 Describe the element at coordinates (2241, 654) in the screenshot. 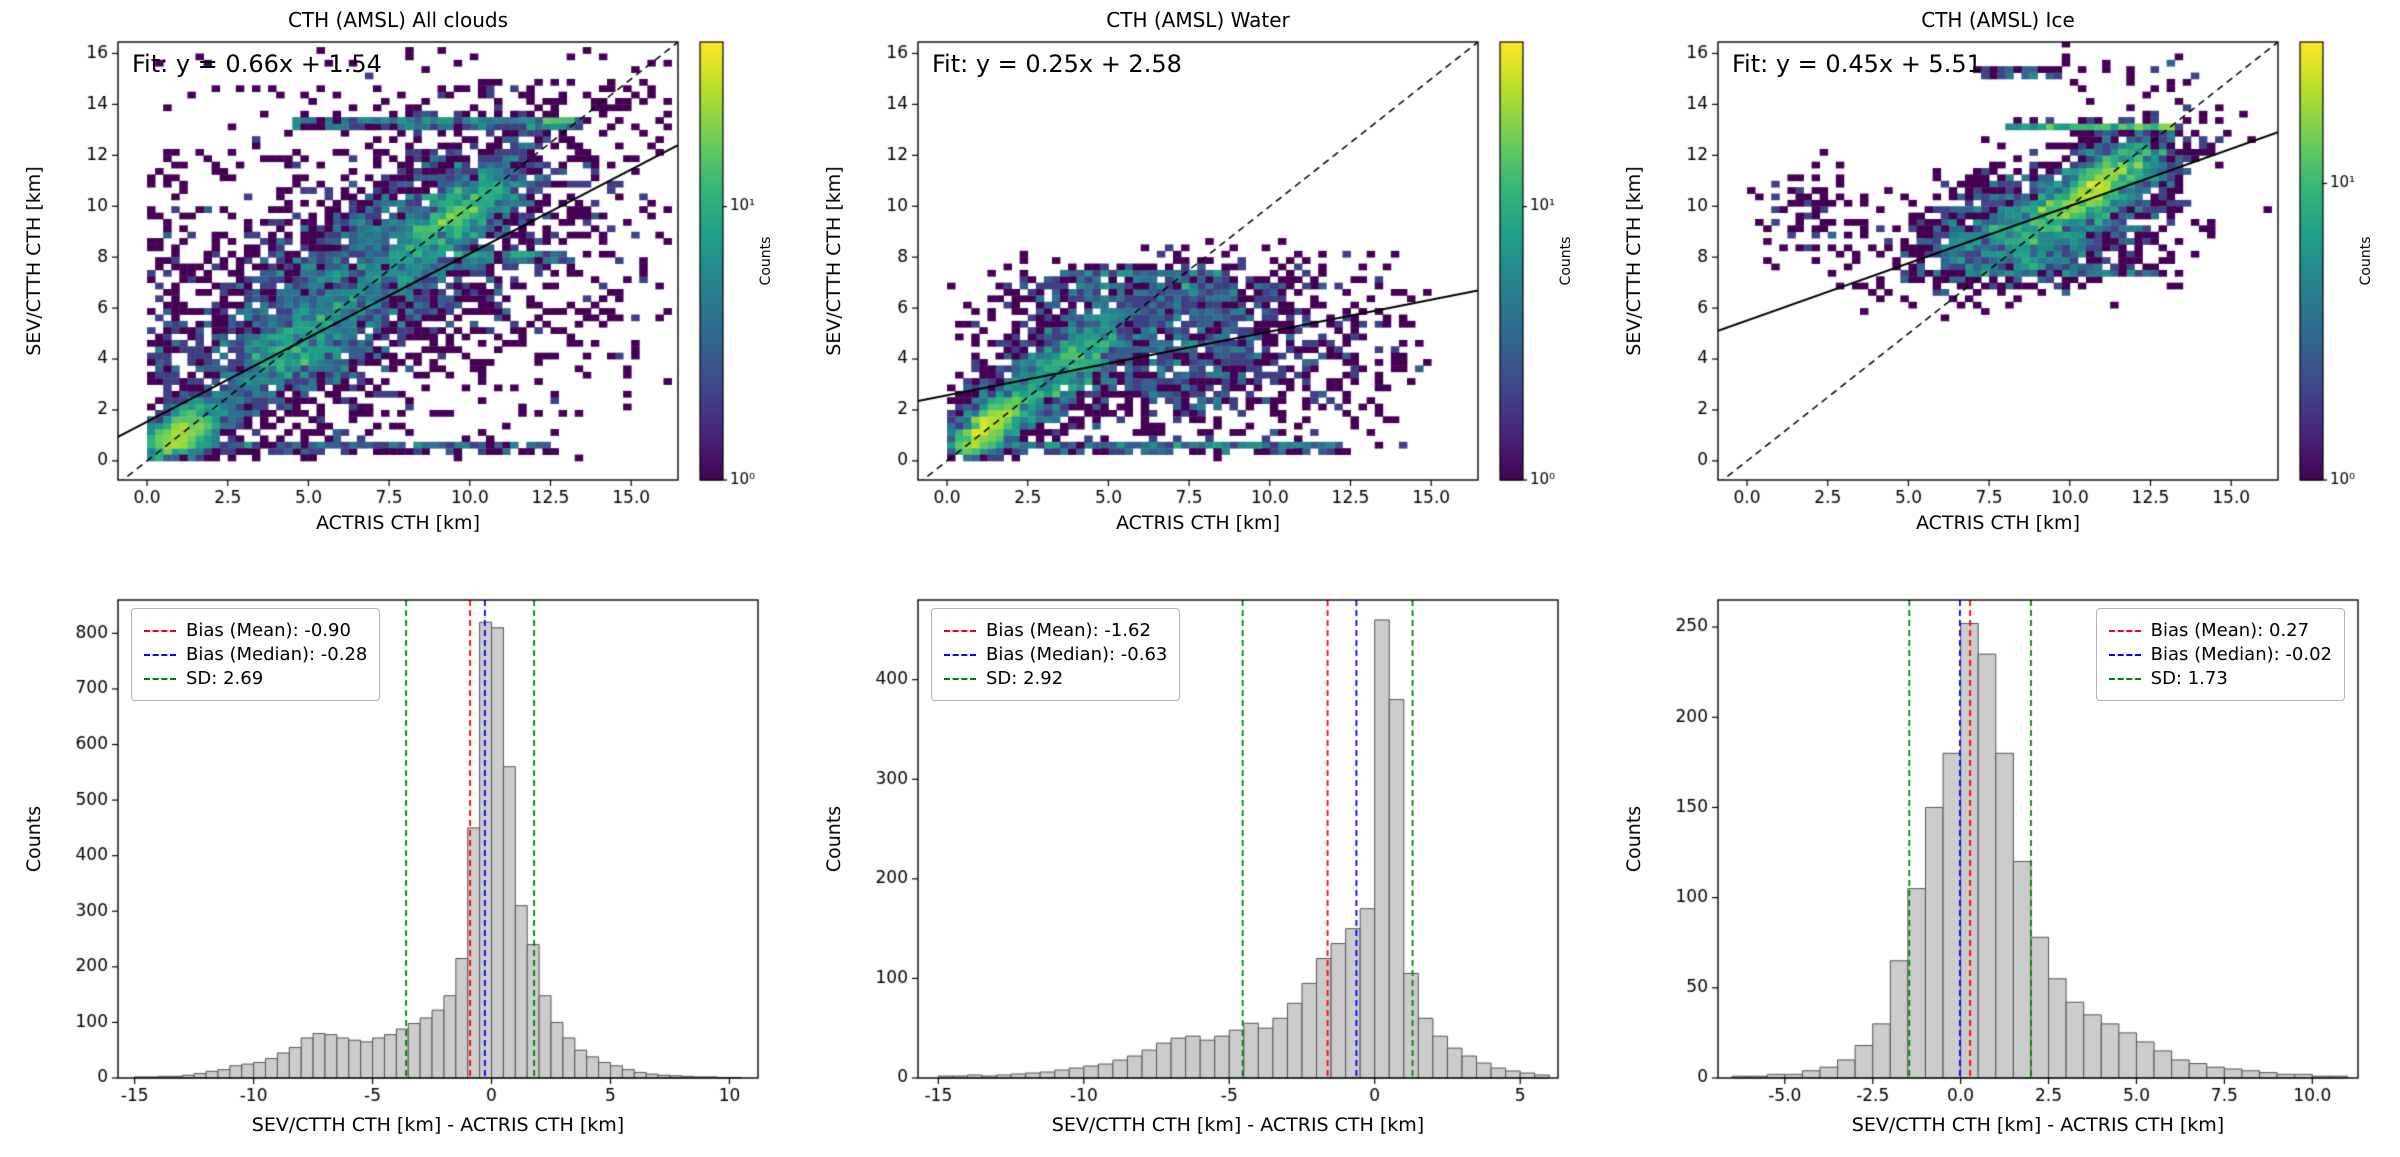

I see `legend-label-median: Bias (Median): -0.02` at that location.